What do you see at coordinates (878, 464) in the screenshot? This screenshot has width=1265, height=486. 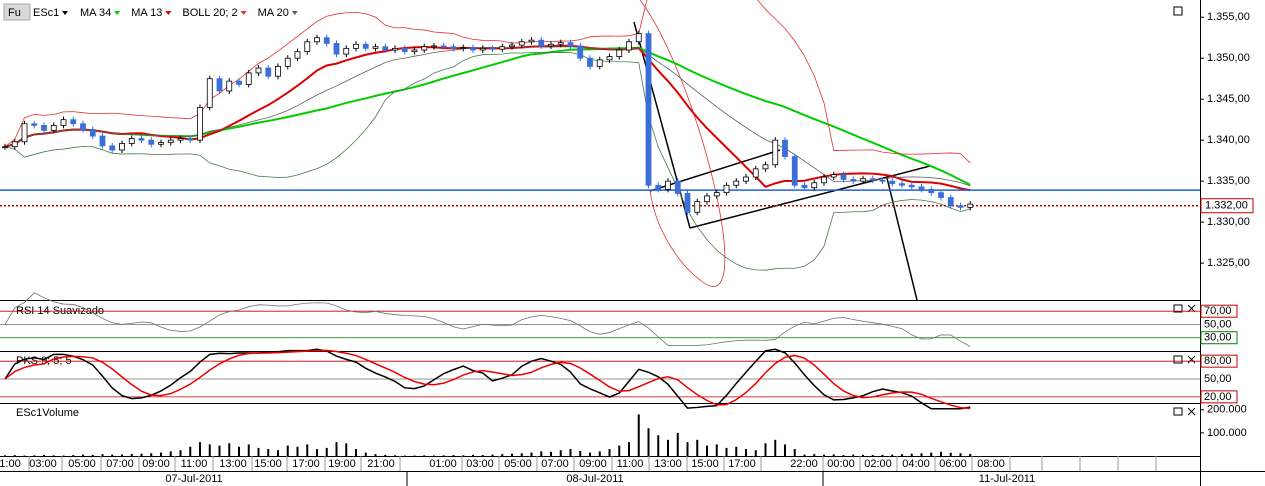 I see `time-label: 02:00` at bounding box center [878, 464].